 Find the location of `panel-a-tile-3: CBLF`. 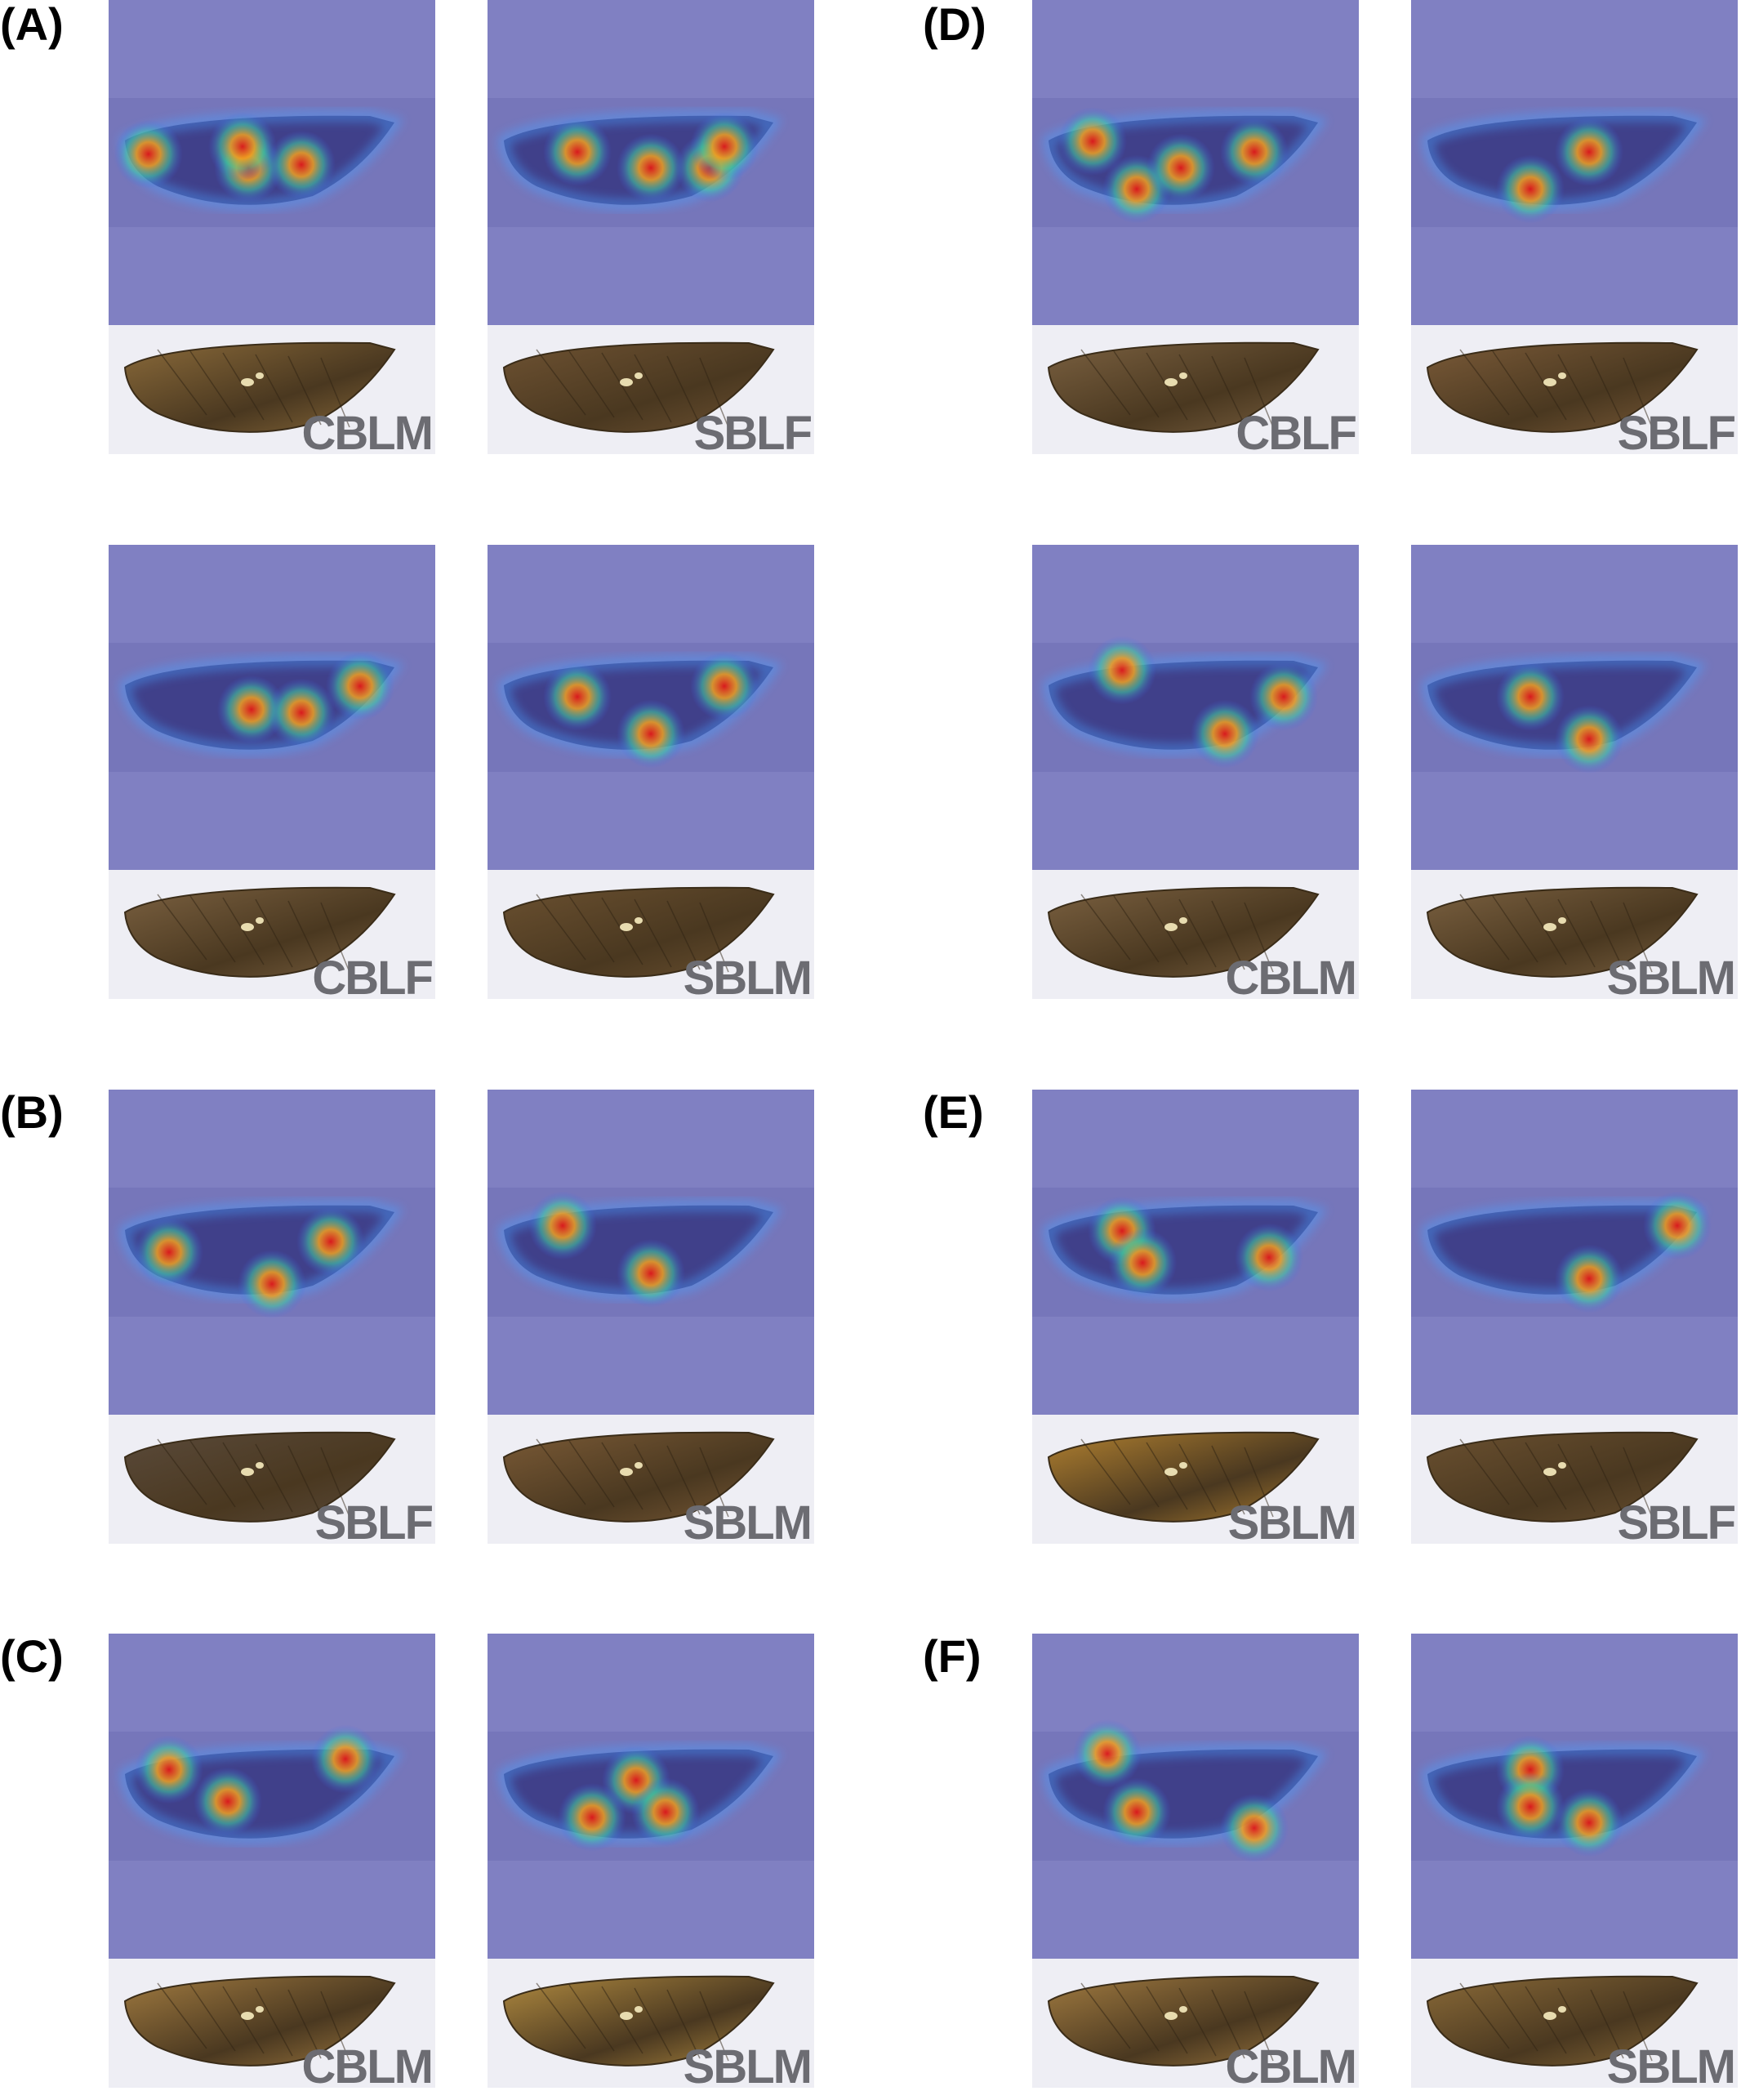

panel-a-tile-3: CBLF is located at coordinates (272, 772).